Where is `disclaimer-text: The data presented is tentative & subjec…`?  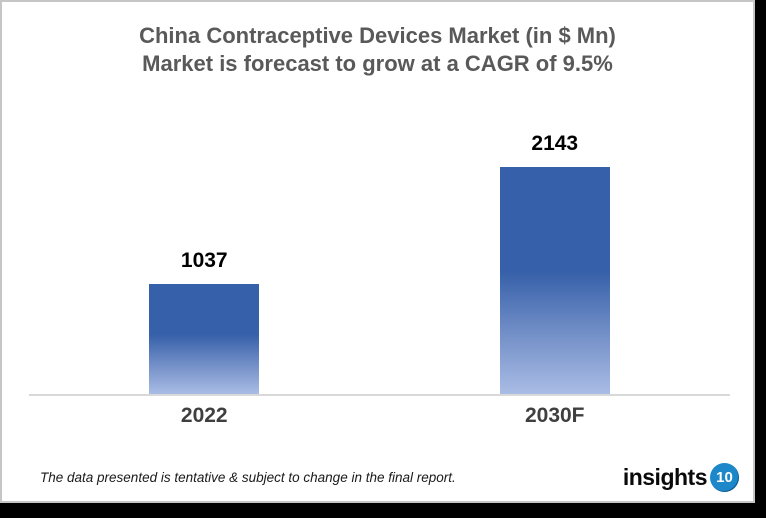
disclaimer-text: The data presented is tentative & subjec… is located at coordinates (248, 477).